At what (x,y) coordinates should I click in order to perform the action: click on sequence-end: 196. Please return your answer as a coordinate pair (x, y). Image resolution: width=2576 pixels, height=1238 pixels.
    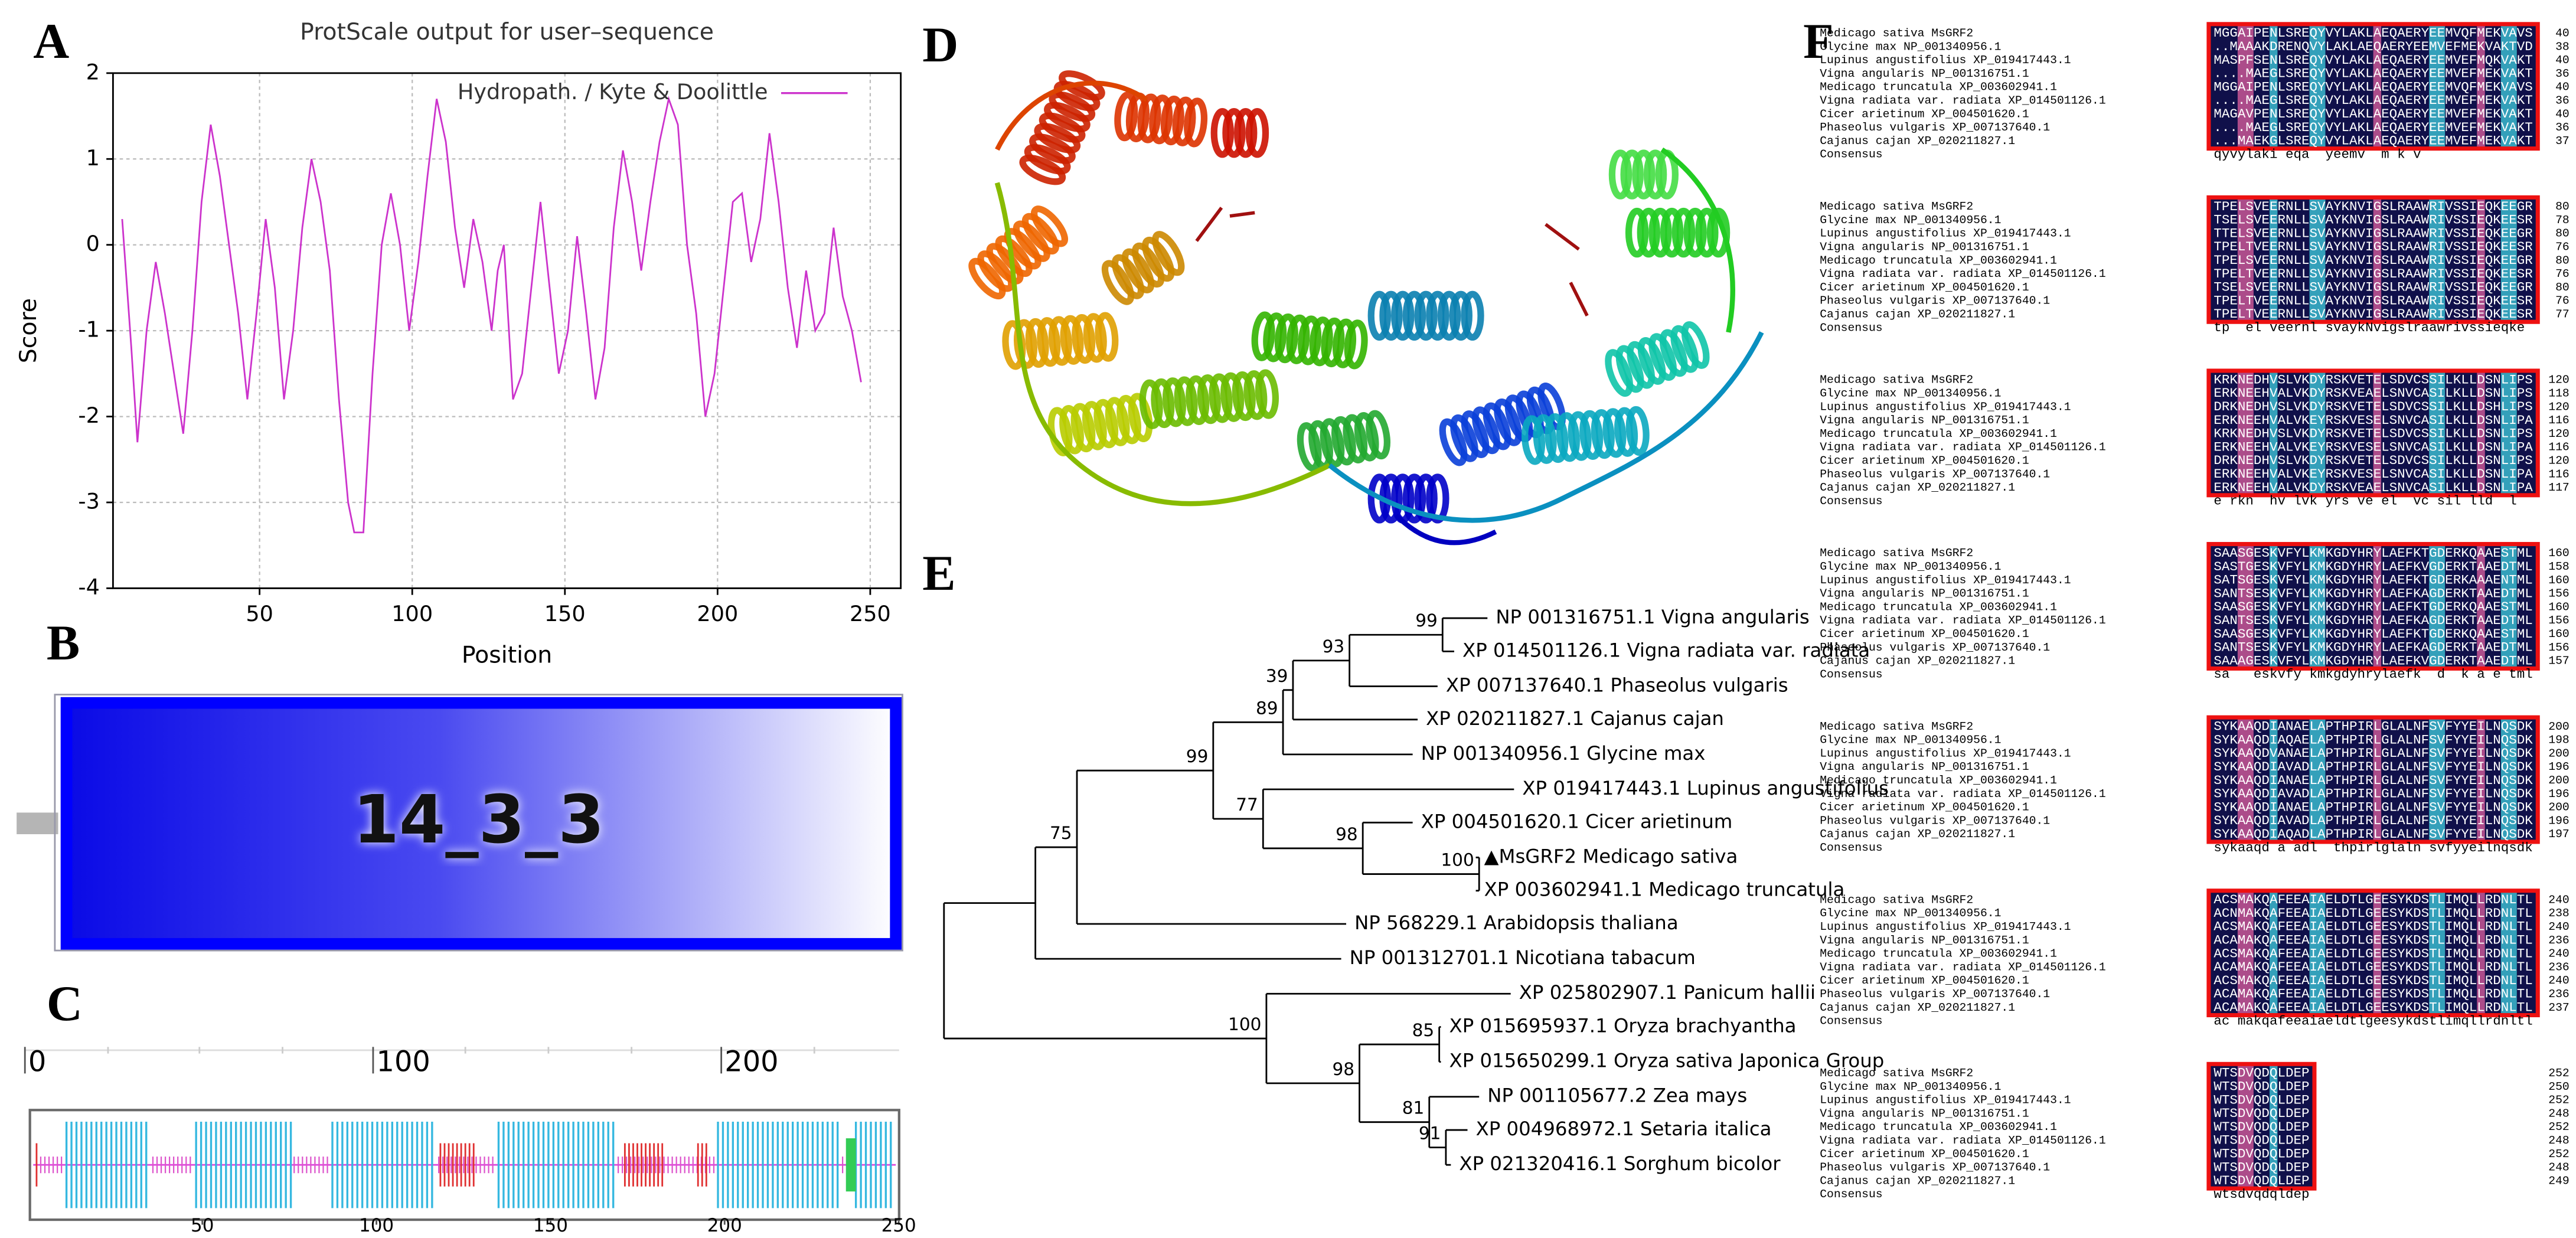
    Looking at the image, I should click on (2558, 794).